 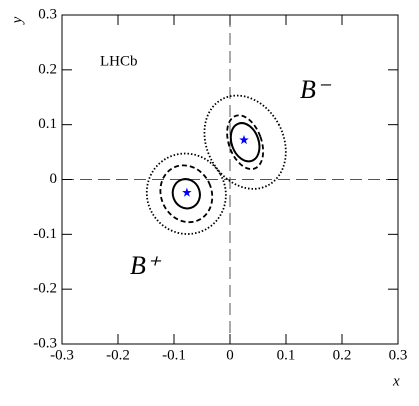 What do you see at coordinates (119, 61) in the screenshot?
I see `annotation: LHCb` at bounding box center [119, 61].